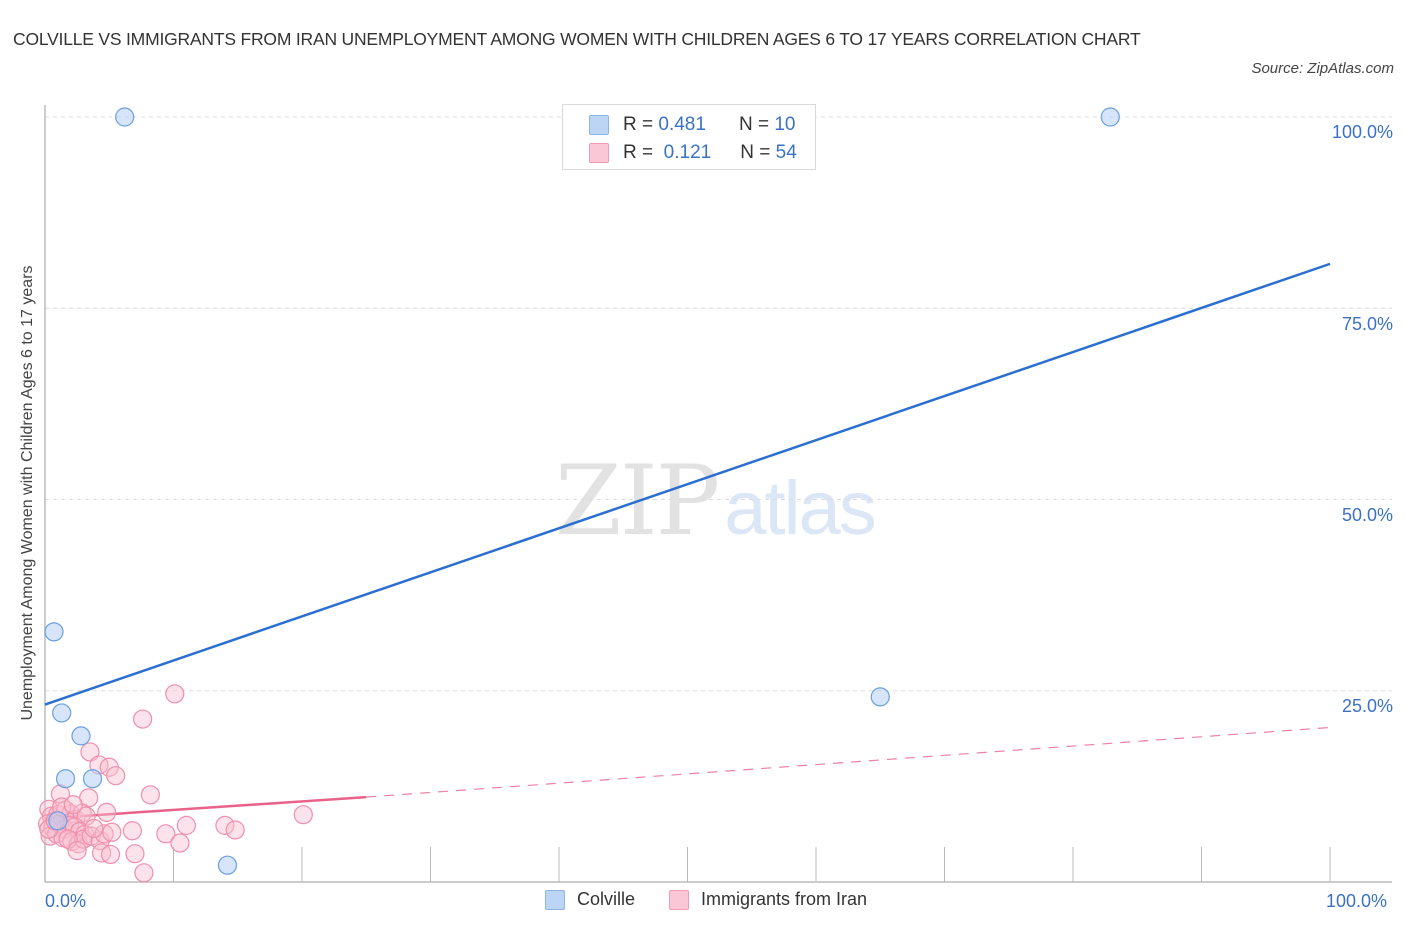 This screenshot has width=1406, height=930. What do you see at coordinates (1362, 132) in the screenshot?
I see `y-tick-100: 100.0%` at bounding box center [1362, 132].